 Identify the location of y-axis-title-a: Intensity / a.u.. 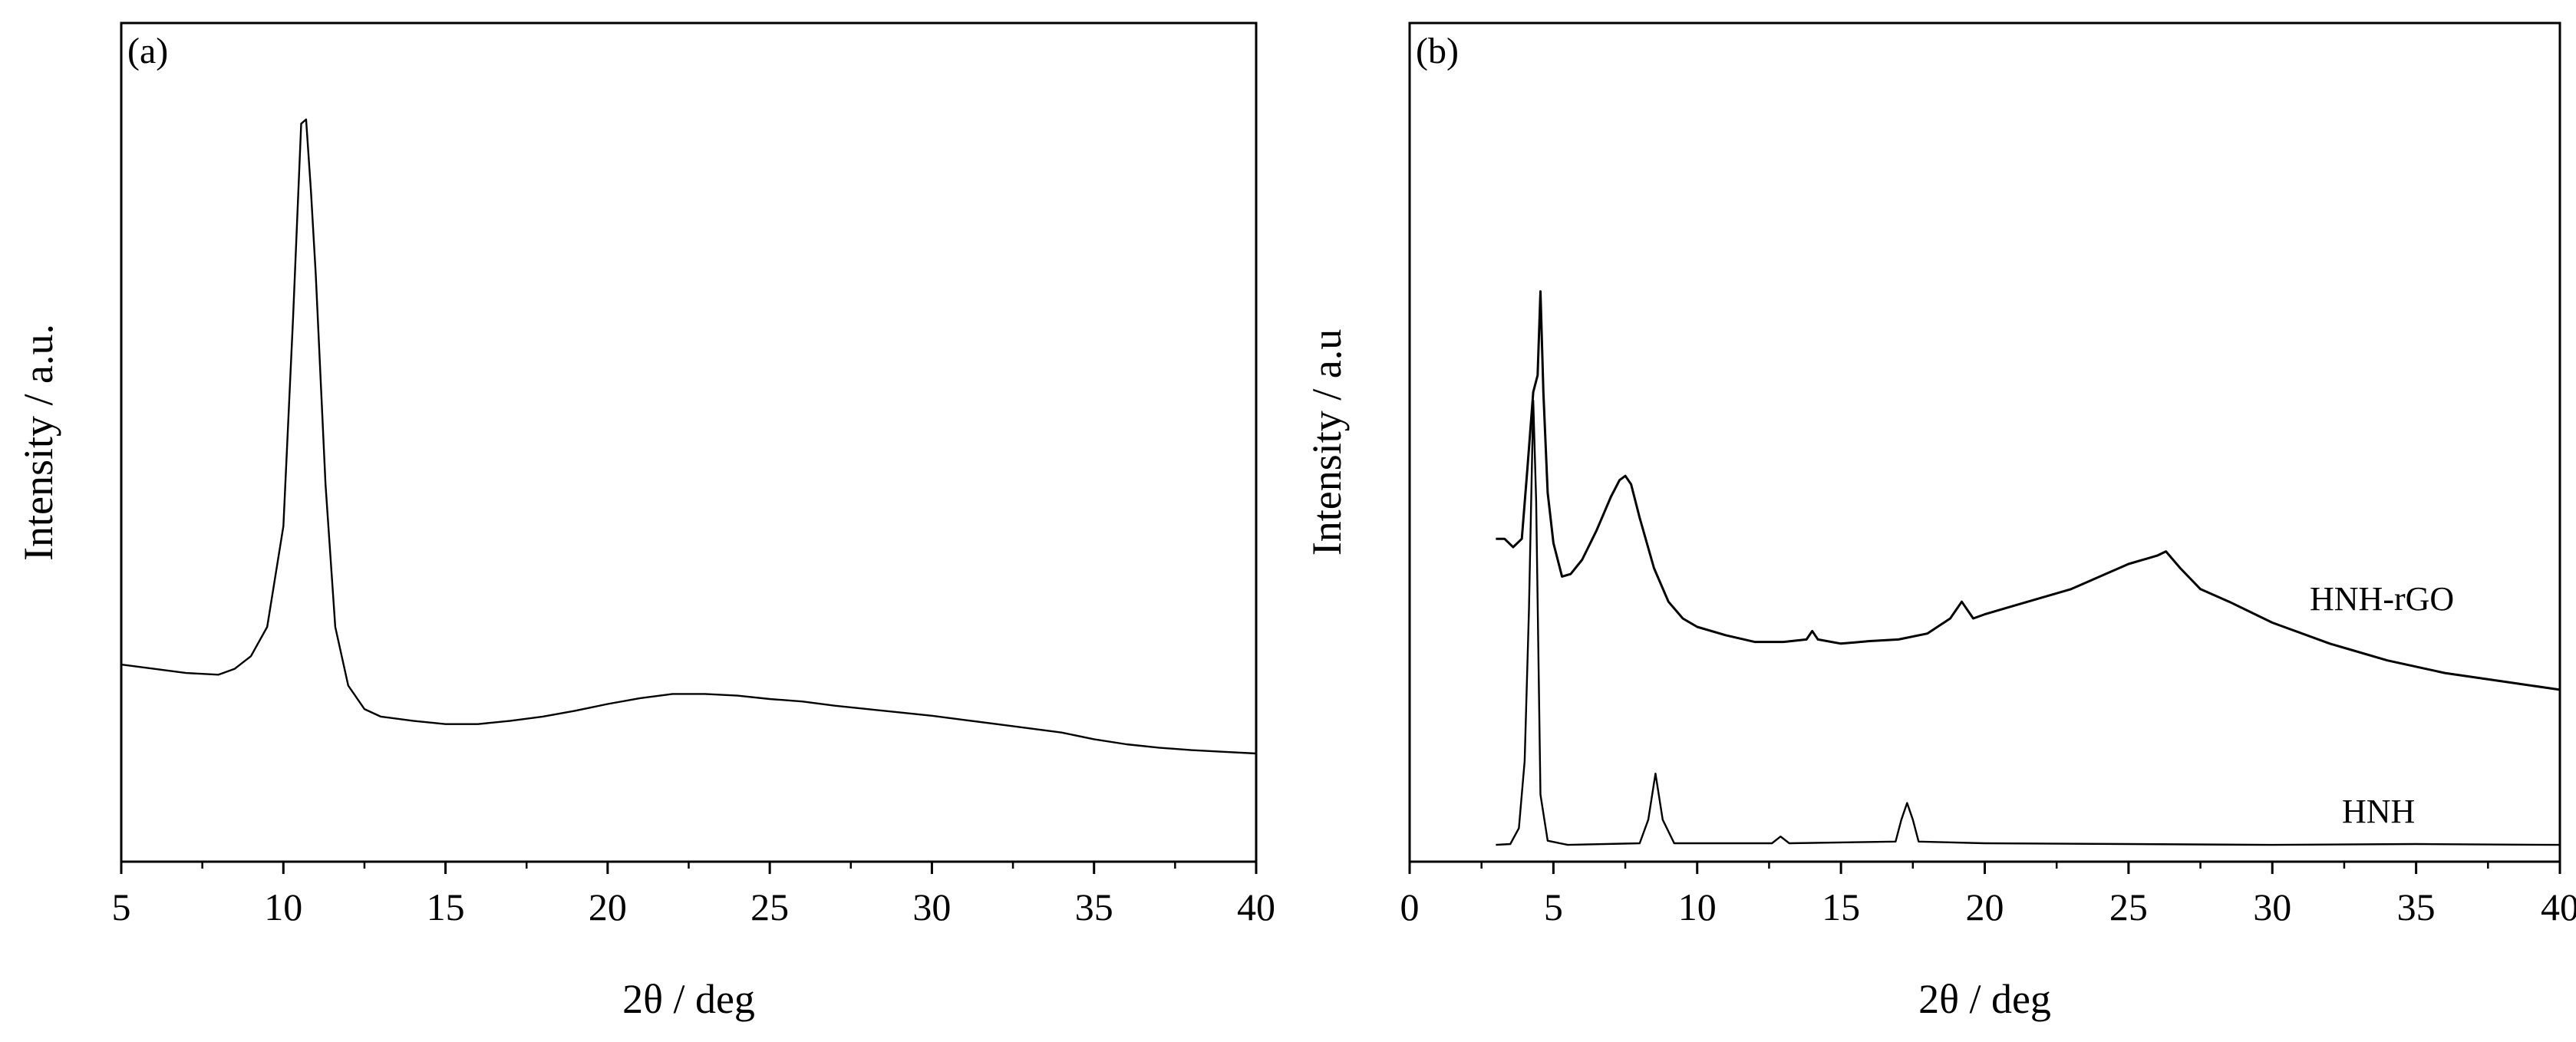
(38, 442).